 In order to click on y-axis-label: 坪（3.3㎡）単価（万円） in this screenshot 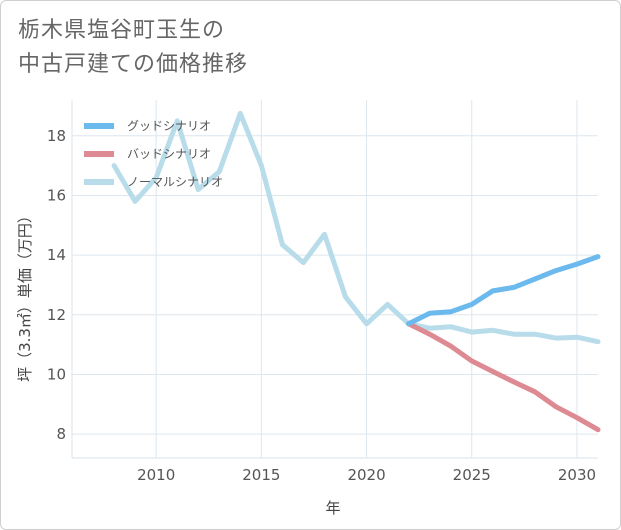, I will do `click(25, 295)`.